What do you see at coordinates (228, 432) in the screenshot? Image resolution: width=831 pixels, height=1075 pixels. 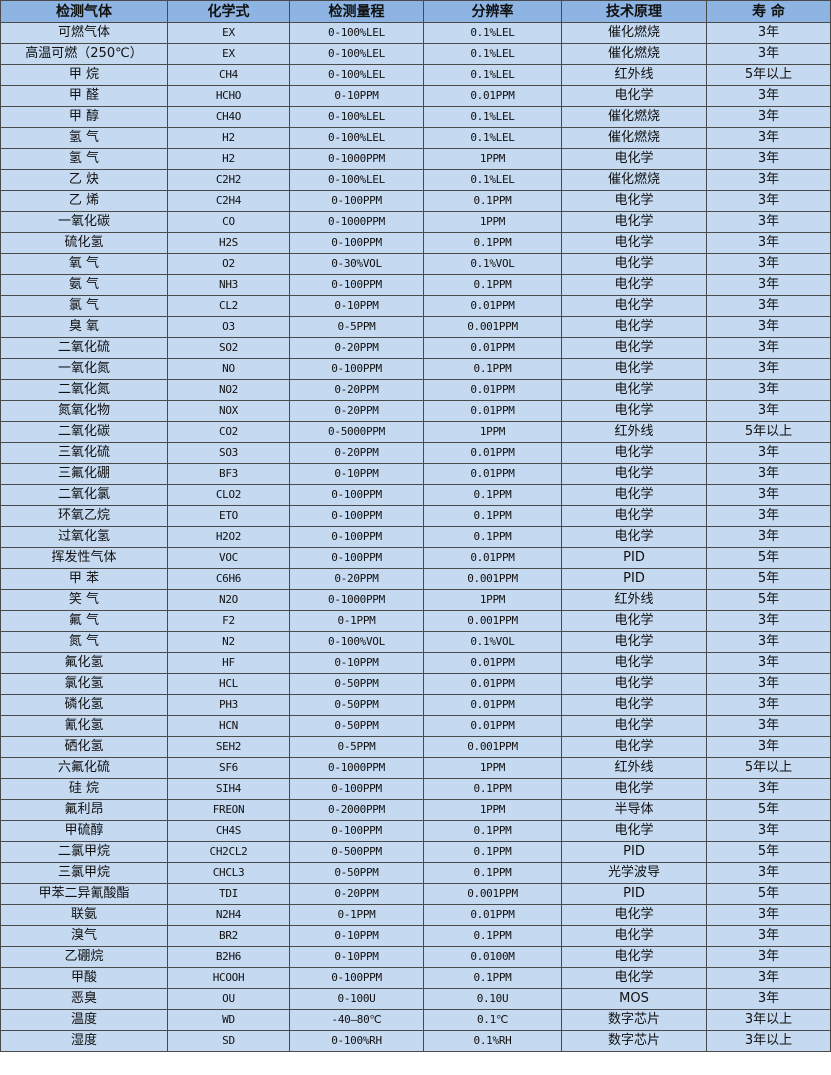 I see `formula-cell: CO2` at bounding box center [228, 432].